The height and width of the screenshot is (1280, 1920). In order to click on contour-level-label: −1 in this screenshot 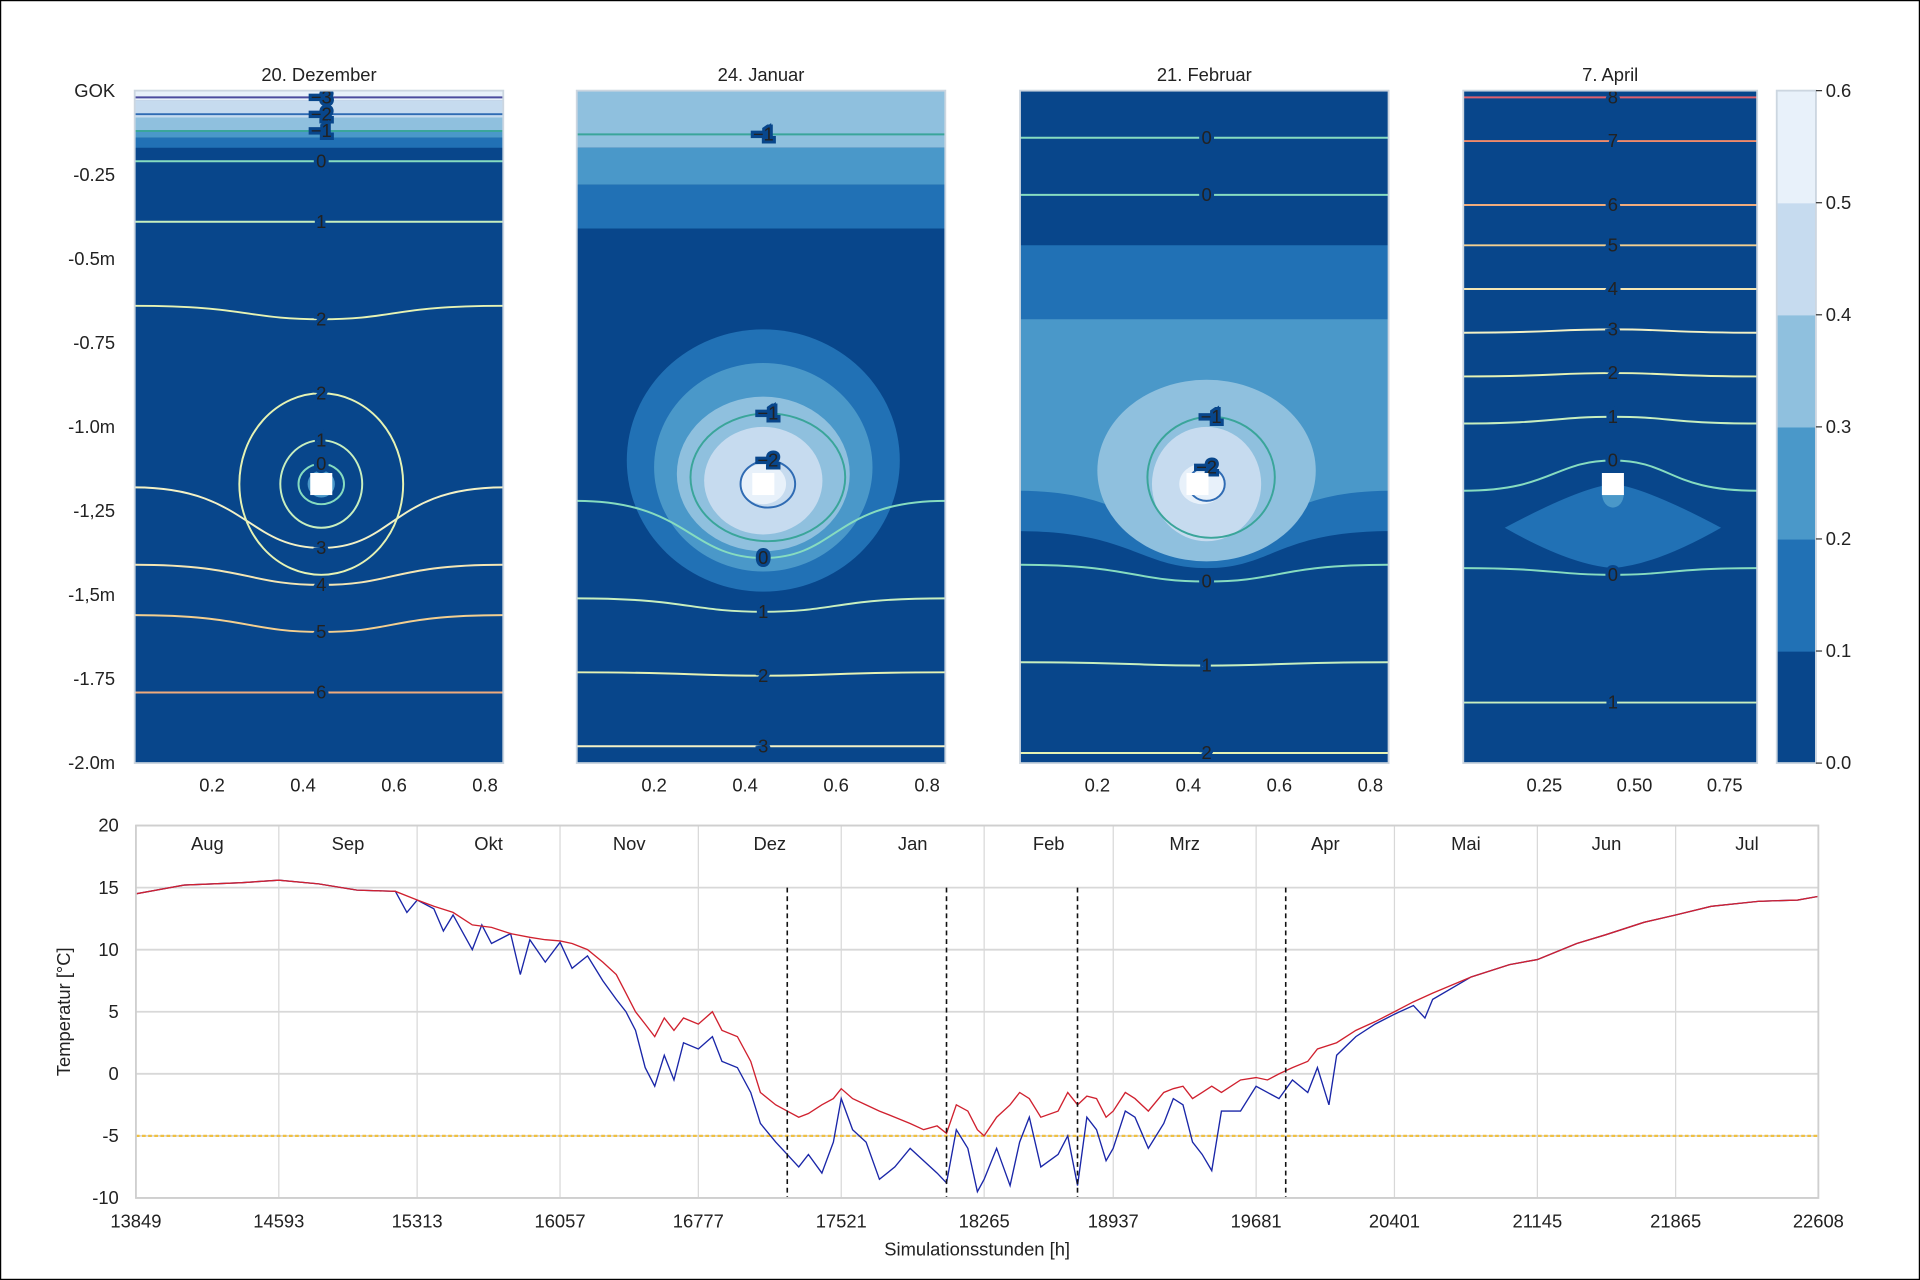, I will do `click(321, 130)`.